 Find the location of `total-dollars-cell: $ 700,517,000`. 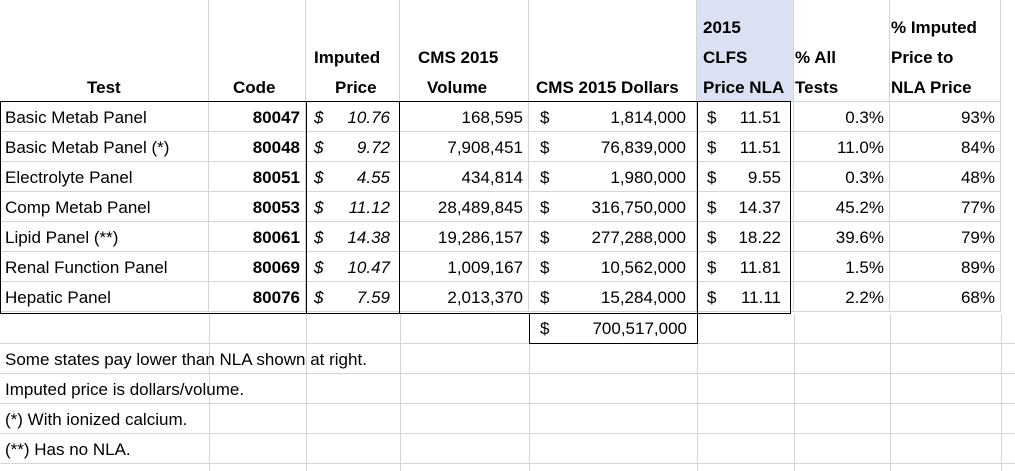

total-dollars-cell: $ 700,517,000 is located at coordinates (613, 328).